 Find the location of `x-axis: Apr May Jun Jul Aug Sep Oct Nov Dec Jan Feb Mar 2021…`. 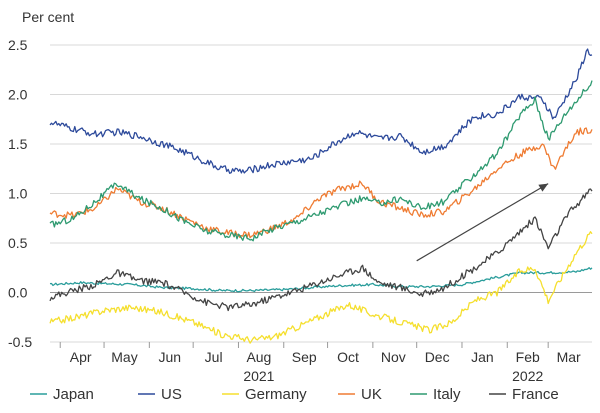

x-axis: Apr May Jun Jul Aug Sep Oct Nov Dec Jan Feb Mar 2021… is located at coordinates (320, 363).